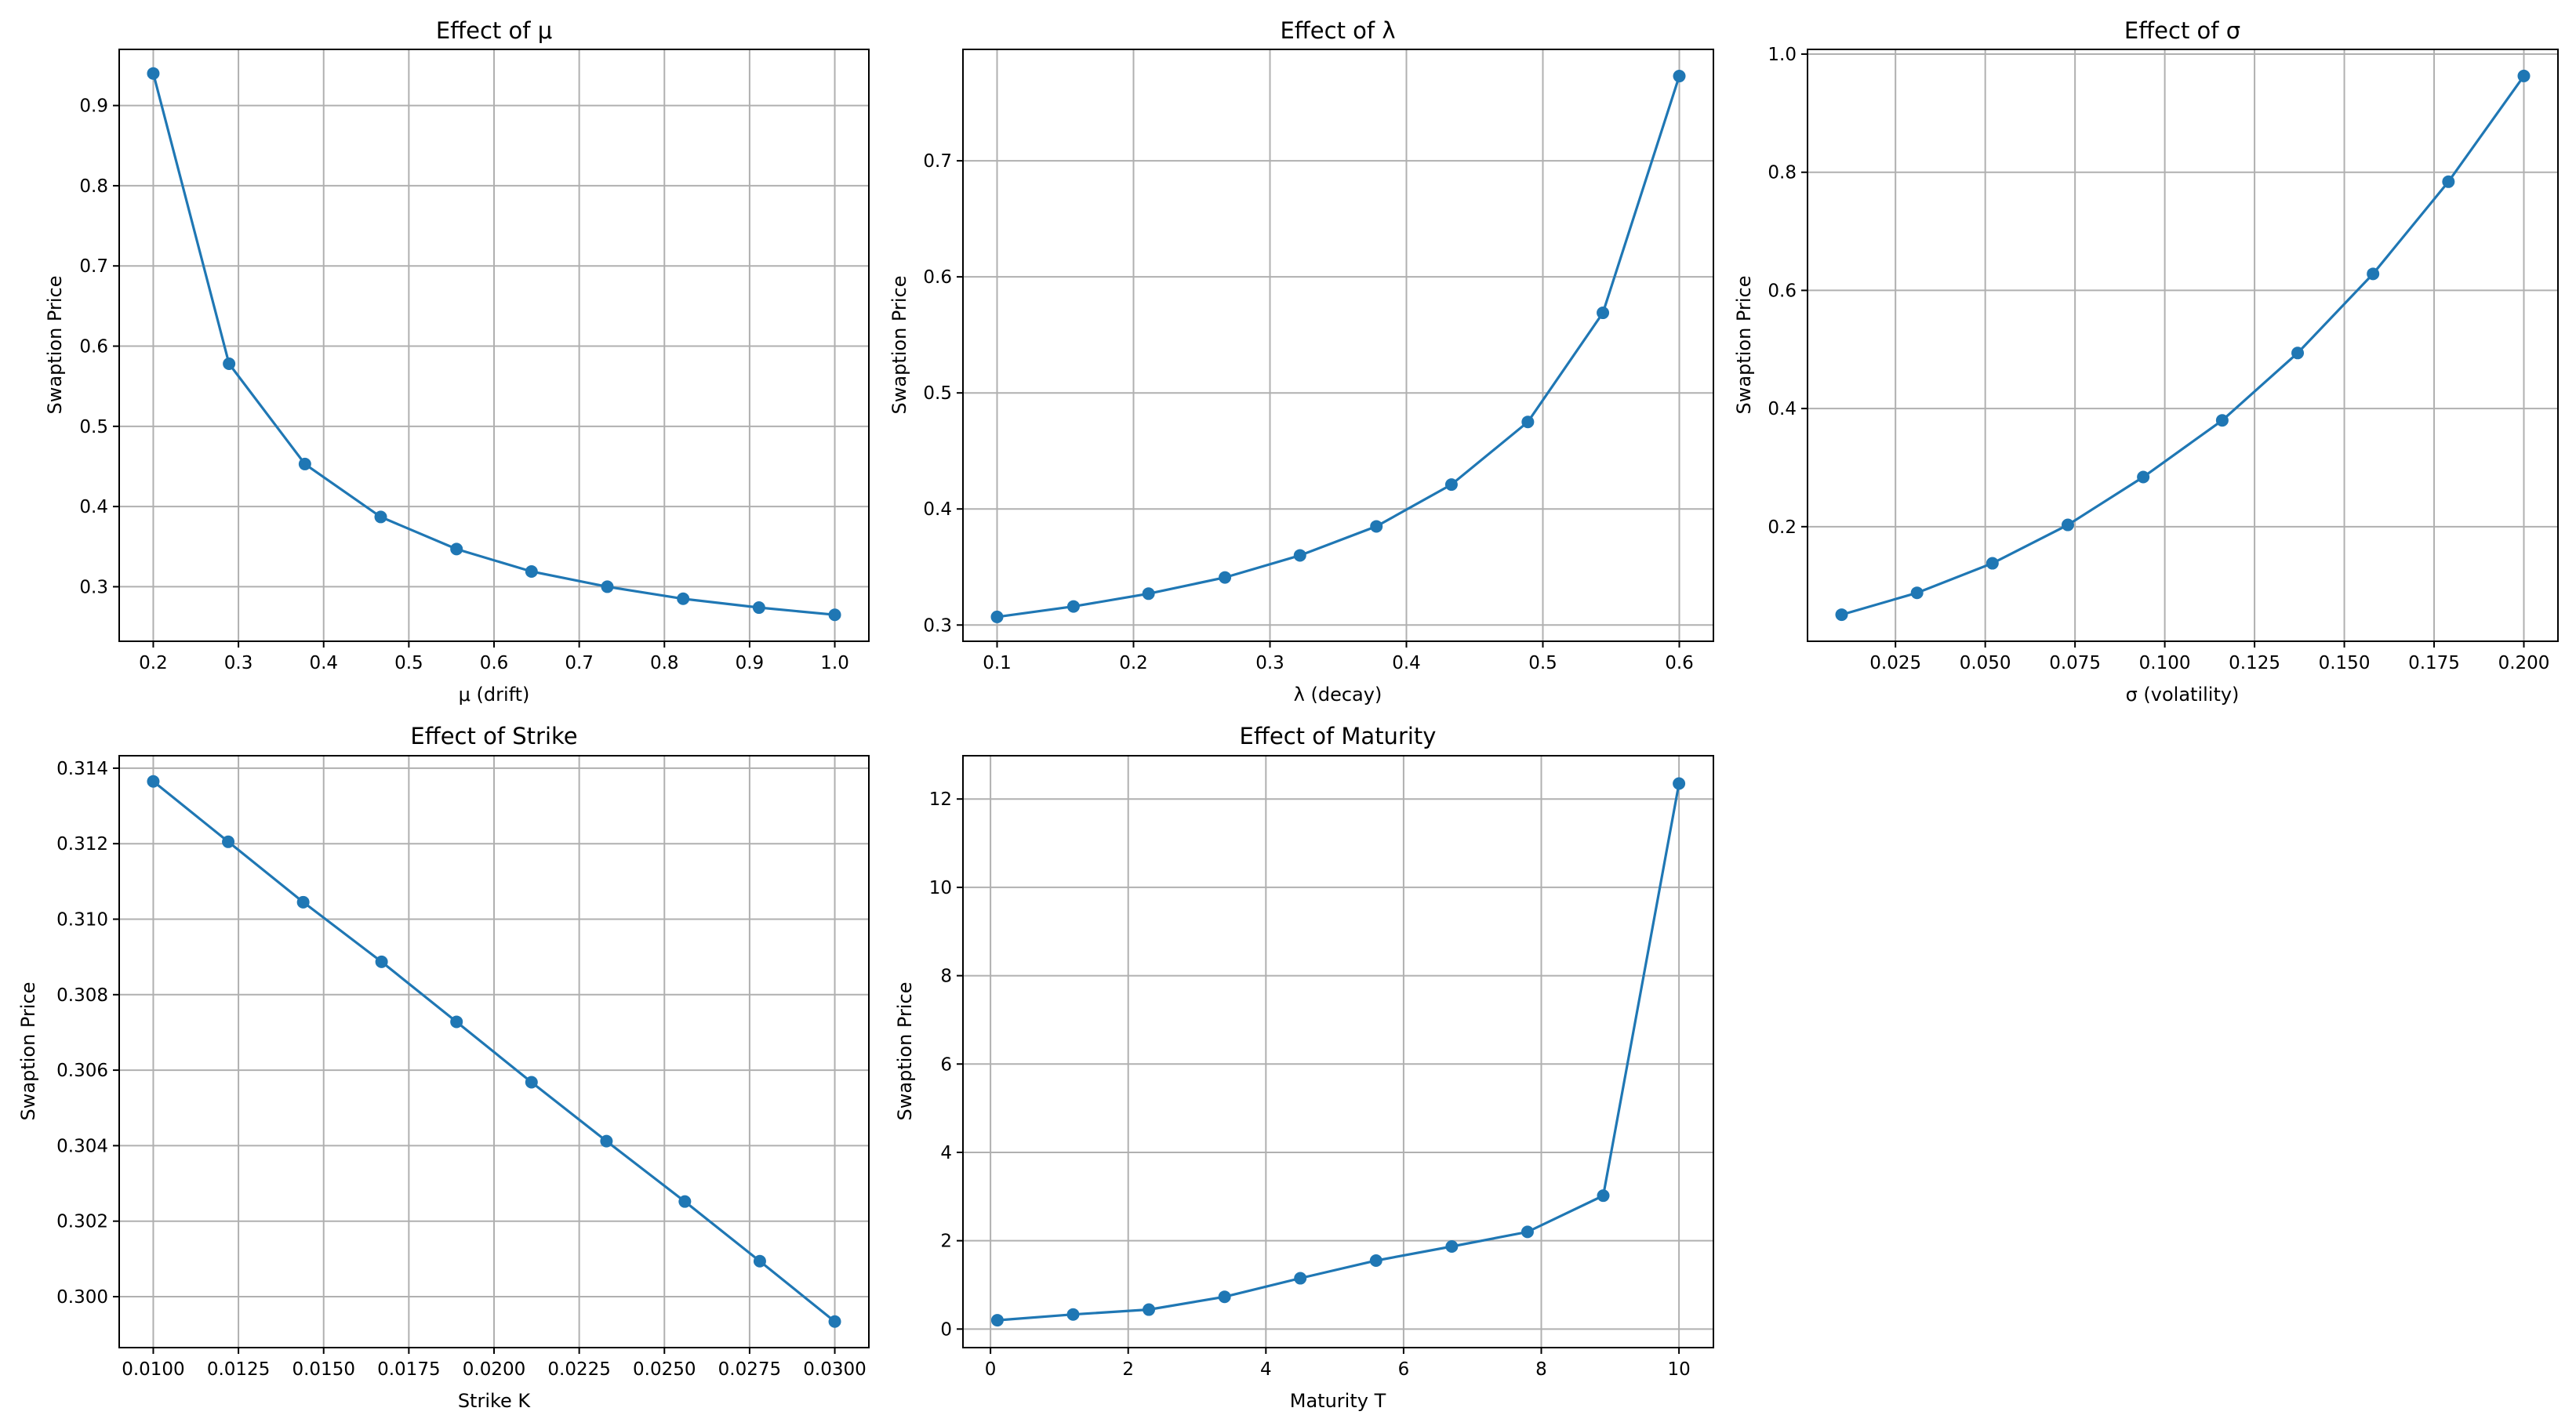 The width and height of the screenshot is (2576, 1426). I want to click on x-tick-label: 0.7, so click(579, 663).